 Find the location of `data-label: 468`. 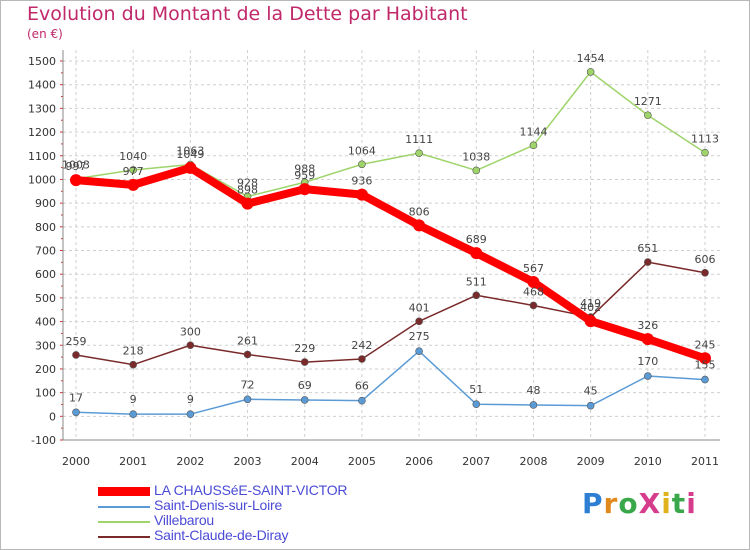

data-label: 468 is located at coordinates (533, 291).